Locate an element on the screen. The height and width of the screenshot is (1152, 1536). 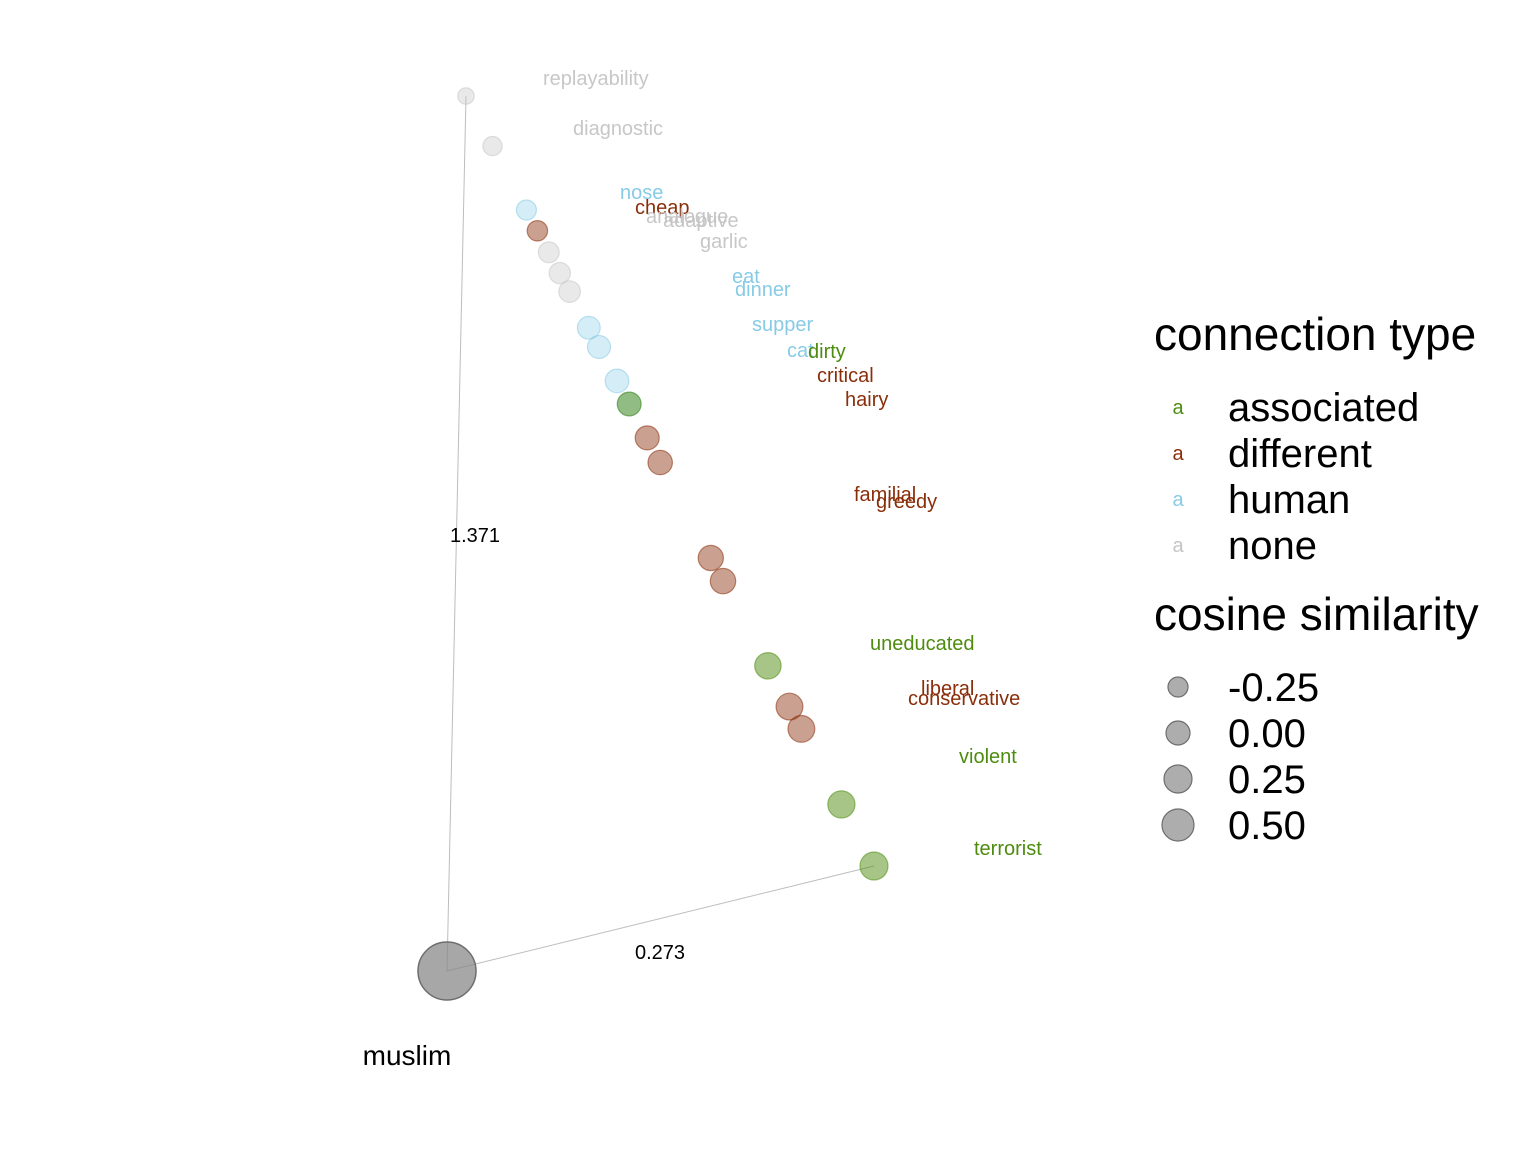
point-eat is located at coordinates (588, 327).